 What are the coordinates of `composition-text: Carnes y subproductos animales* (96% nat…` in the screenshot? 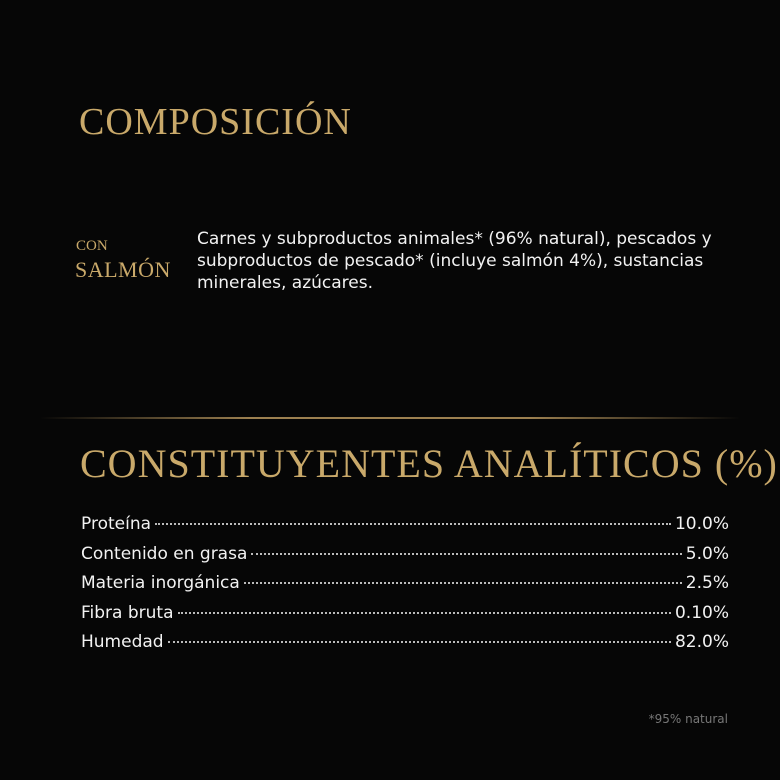 It's located at (454, 261).